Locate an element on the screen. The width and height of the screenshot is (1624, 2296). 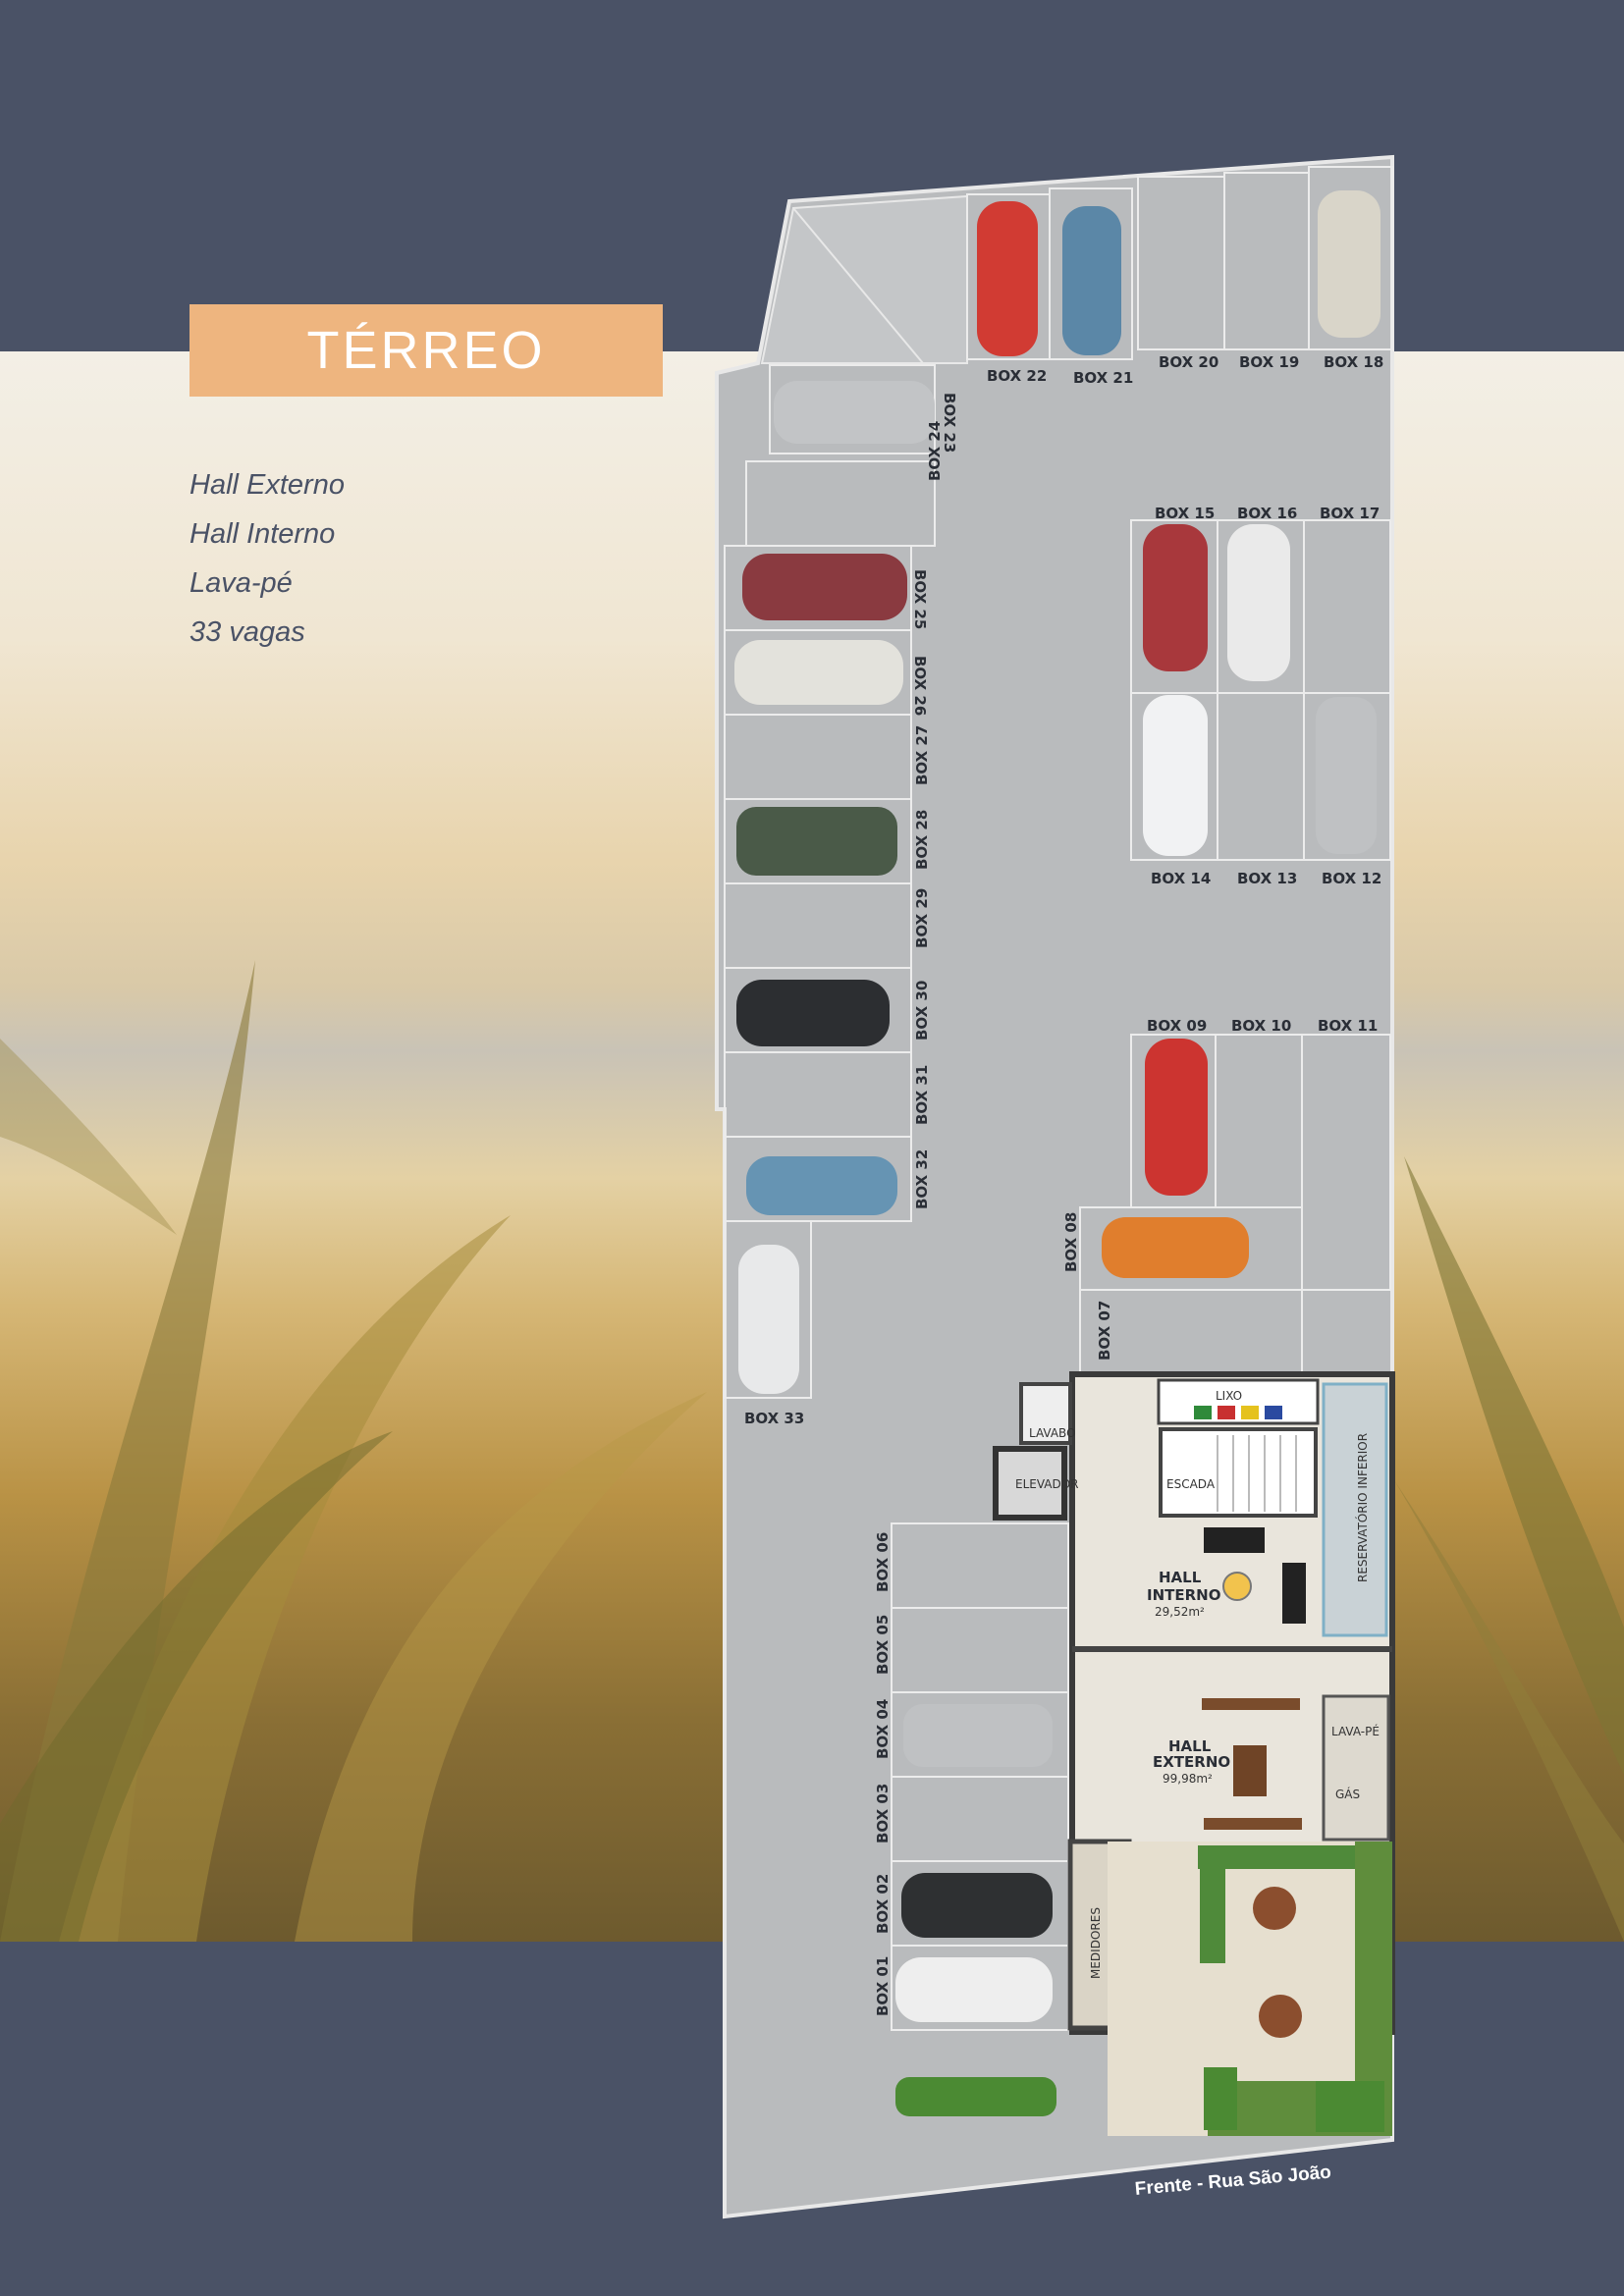
stall-label: BOX 26 is located at coordinates (920, 686).